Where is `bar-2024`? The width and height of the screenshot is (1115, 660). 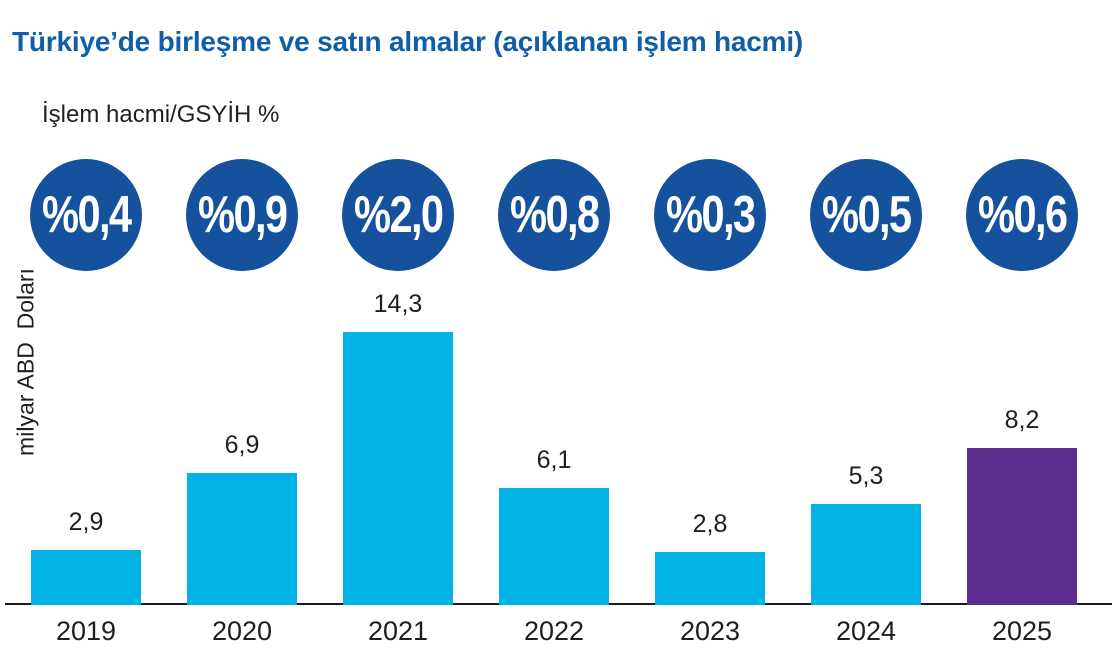
bar-2024 is located at coordinates (866, 554).